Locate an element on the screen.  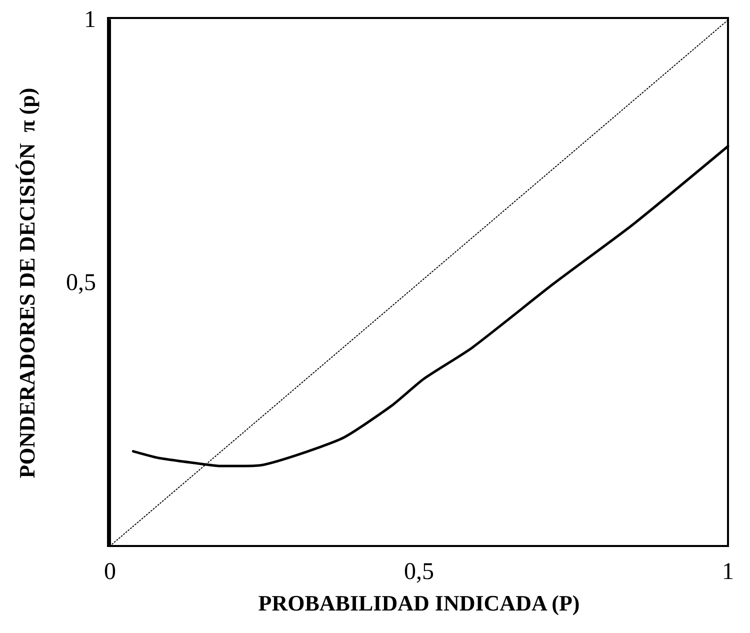
x-tick-label: 1 is located at coordinates (728, 572).